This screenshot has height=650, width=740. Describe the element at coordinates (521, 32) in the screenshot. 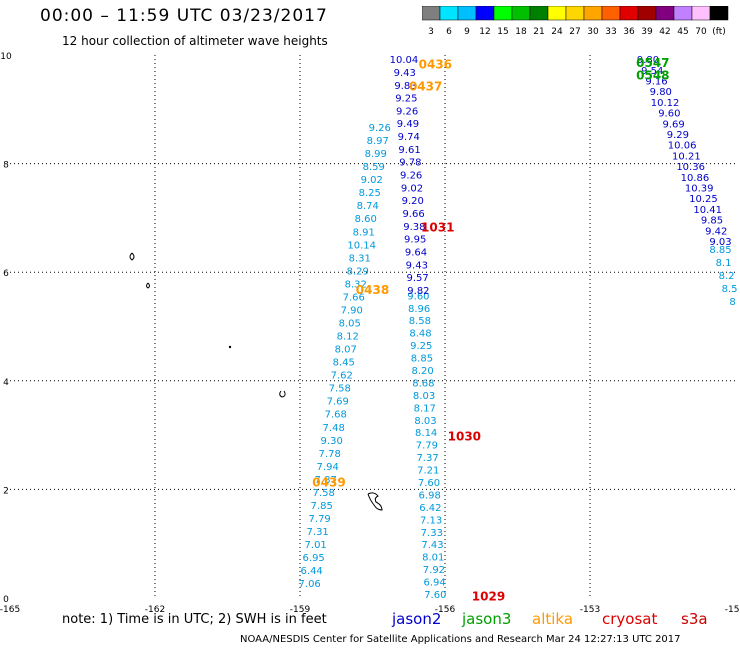

I see `colorbar-label: 18` at that location.